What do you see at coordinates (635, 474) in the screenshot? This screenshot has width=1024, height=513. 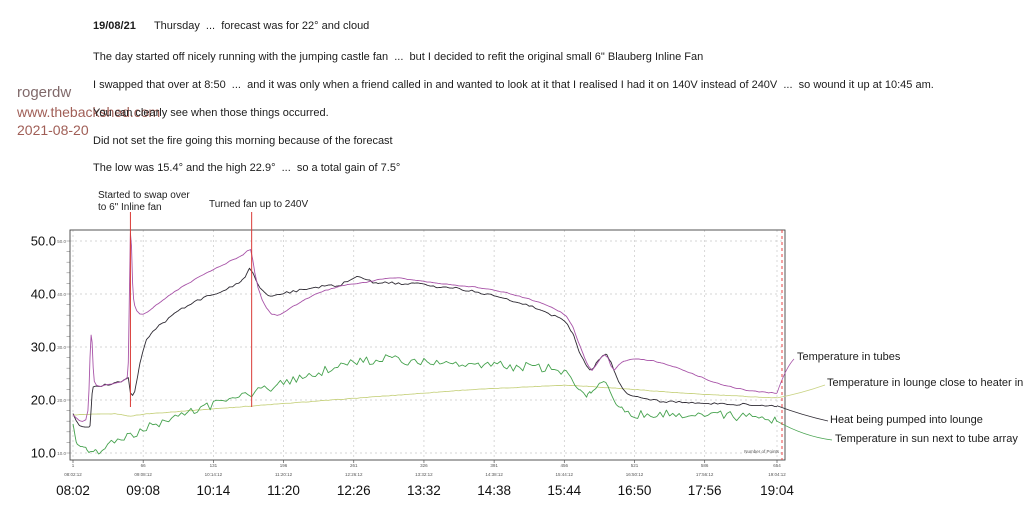 I see `x-axis-time-small: 16:50:12` at bounding box center [635, 474].